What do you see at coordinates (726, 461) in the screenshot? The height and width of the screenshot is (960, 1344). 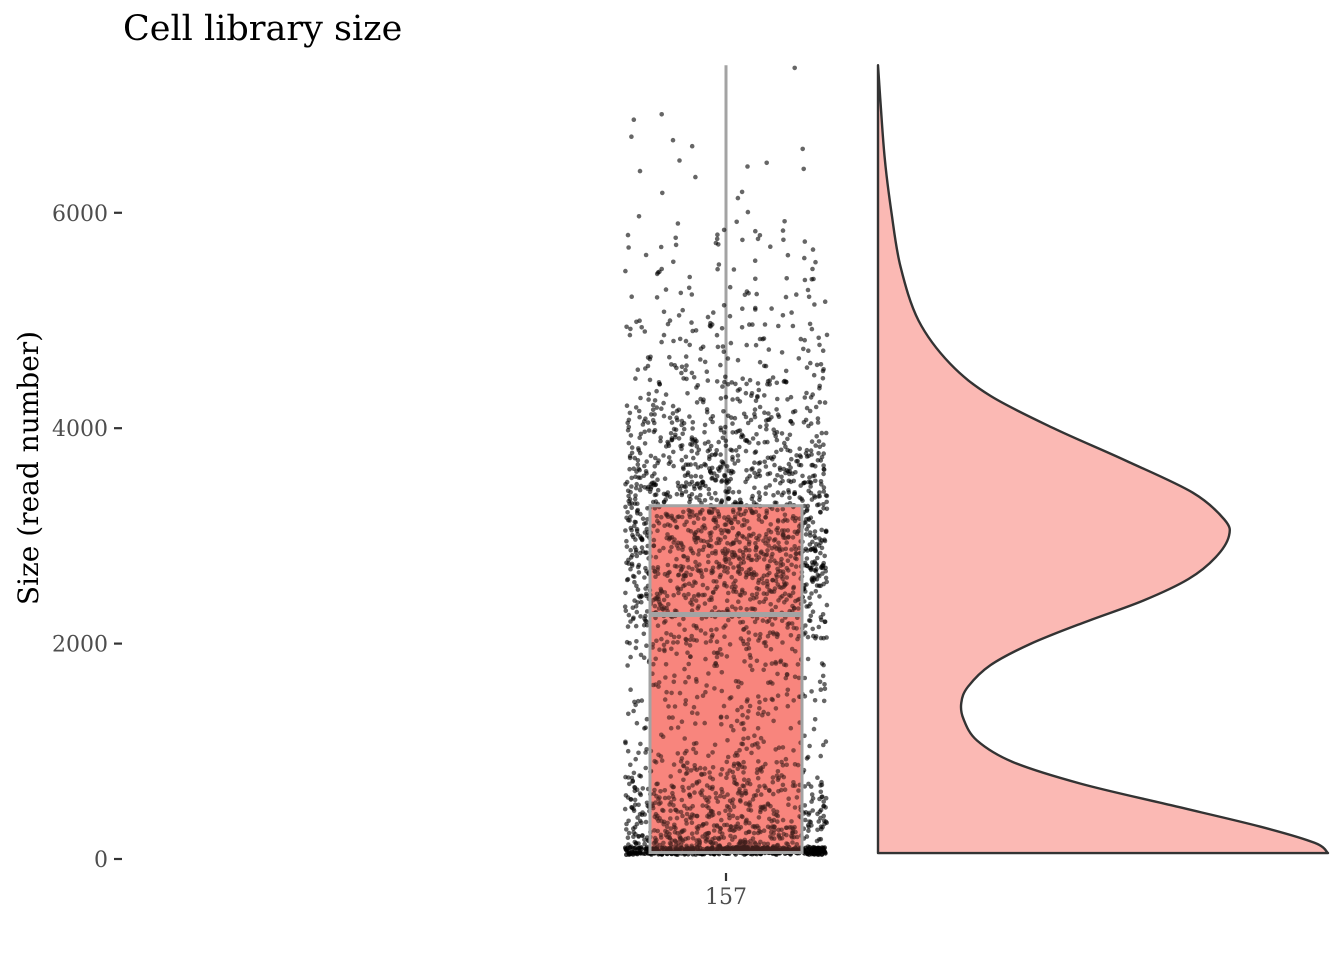 I see `jitter-points` at bounding box center [726, 461].